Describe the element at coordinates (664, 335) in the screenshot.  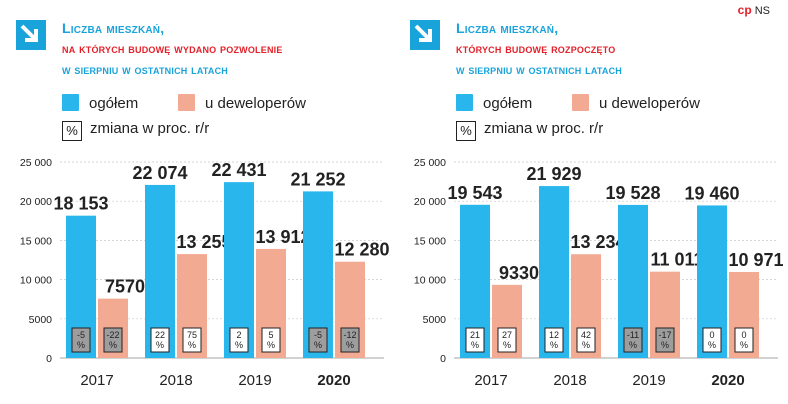
I see `change-value: -17` at that location.